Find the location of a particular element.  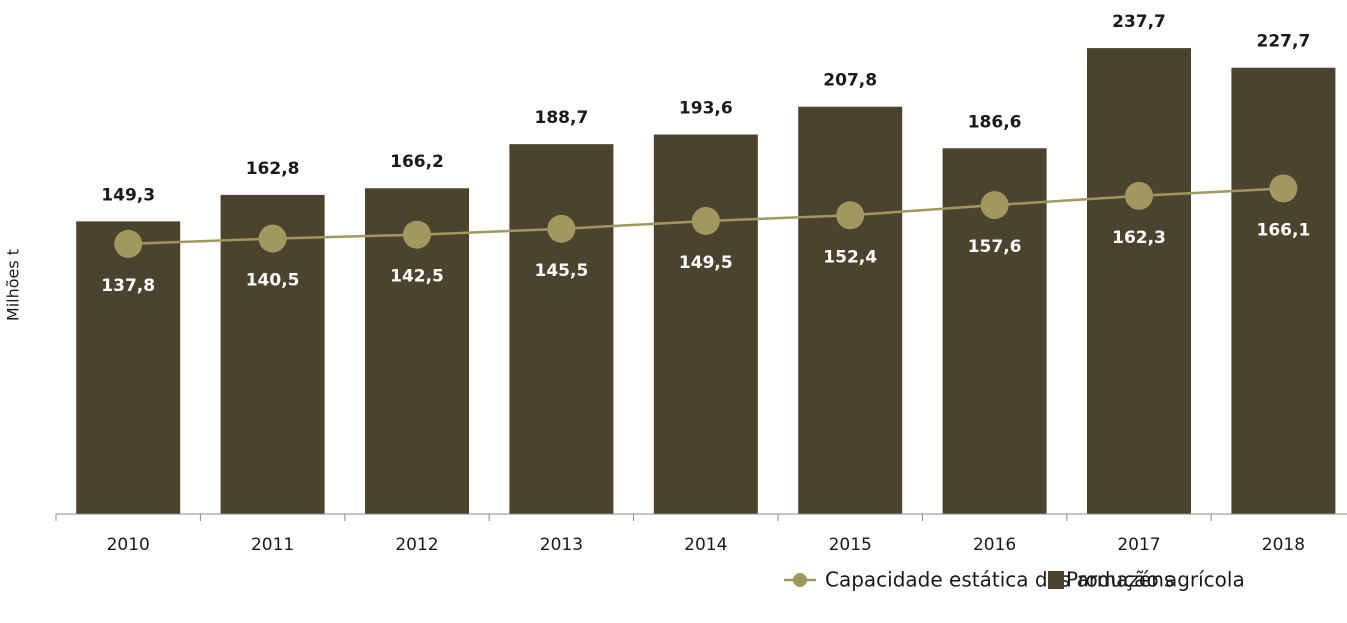

line-value-label: 162,3 is located at coordinates (1139, 238).